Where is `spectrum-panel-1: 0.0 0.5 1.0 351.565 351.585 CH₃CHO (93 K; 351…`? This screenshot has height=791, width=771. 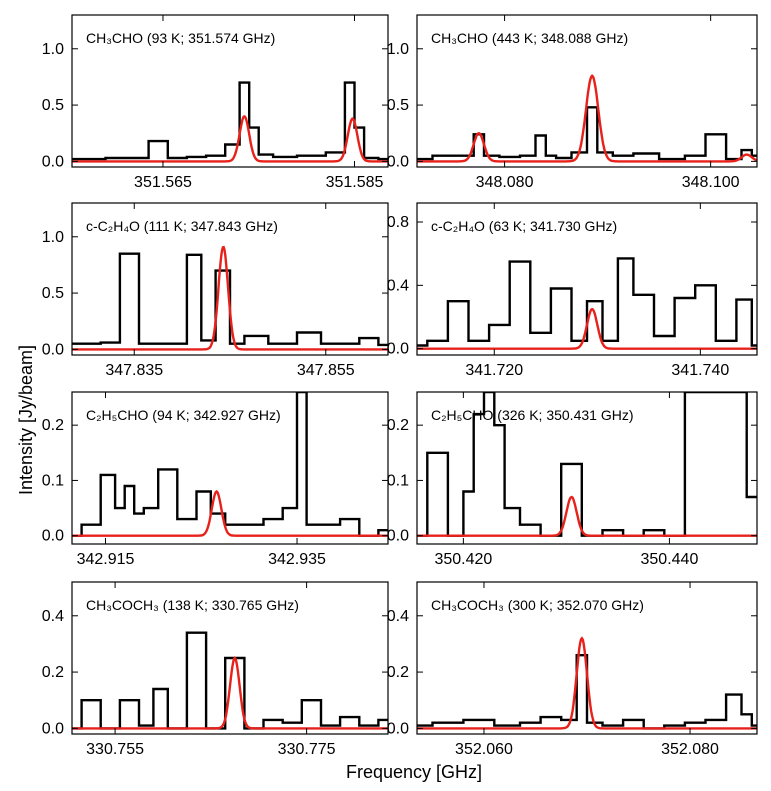 spectrum-panel-1: 0.0 0.5 1.0 351.565 351.585 CH₃CHO (93 K; 351… is located at coordinates (215, 102).